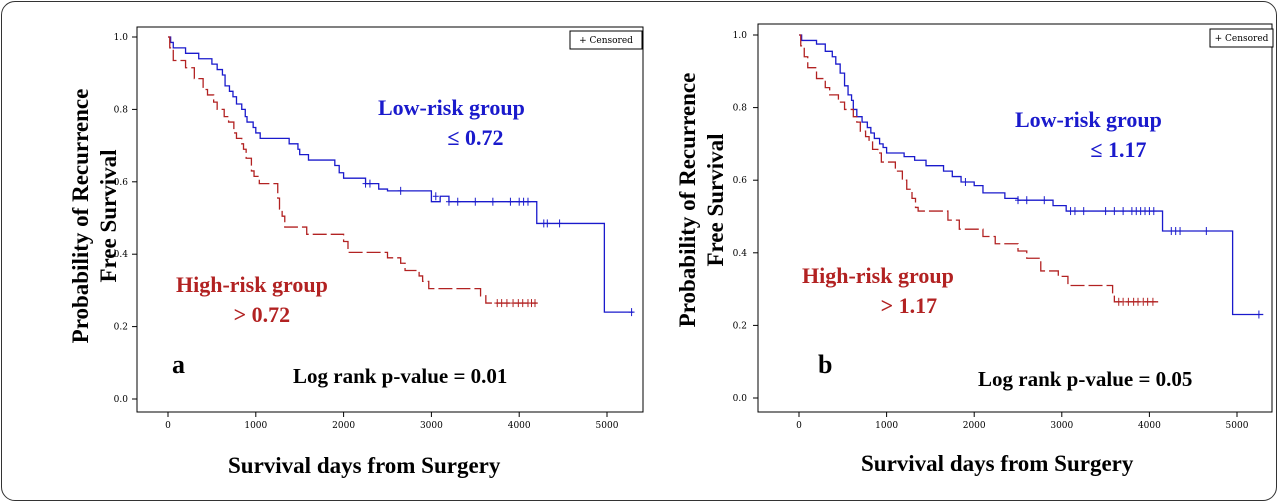  What do you see at coordinates (825, 364) in the screenshot?
I see `panel-letter: b` at bounding box center [825, 364].